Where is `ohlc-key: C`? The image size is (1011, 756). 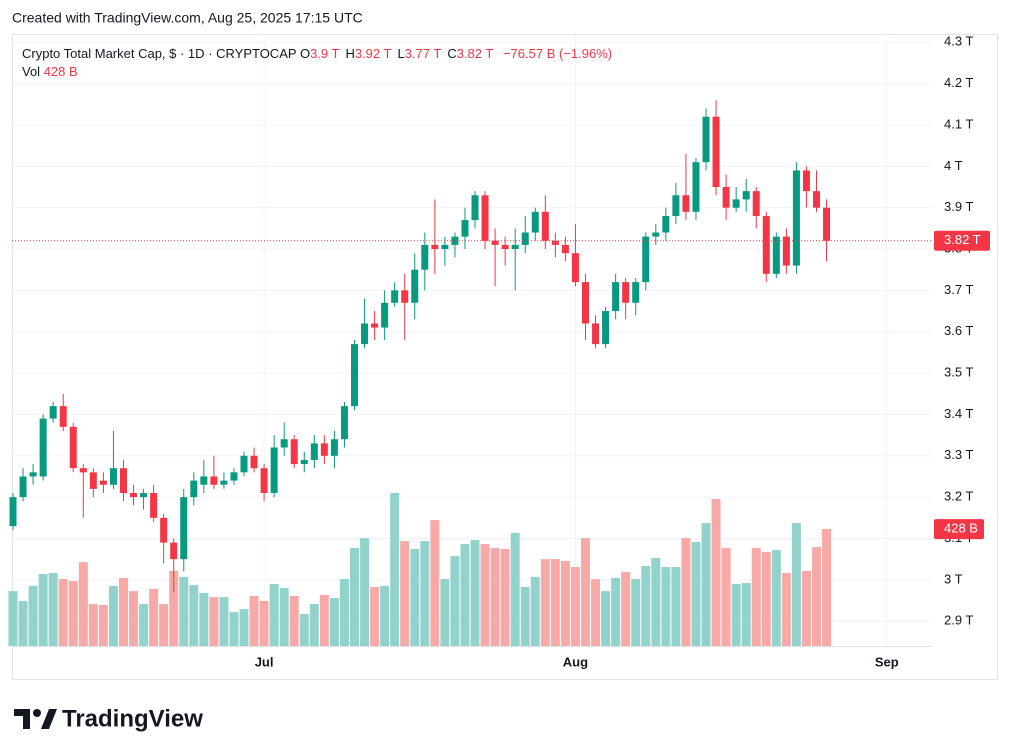
ohlc-key: C is located at coordinates (452, 53).